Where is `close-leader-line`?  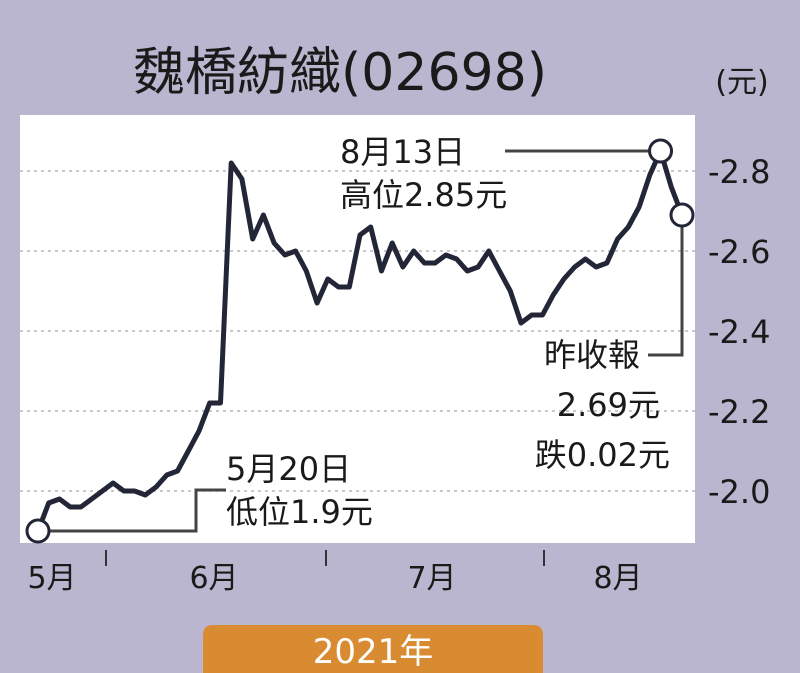 close-leader-line is located at coordinates (666, 291).